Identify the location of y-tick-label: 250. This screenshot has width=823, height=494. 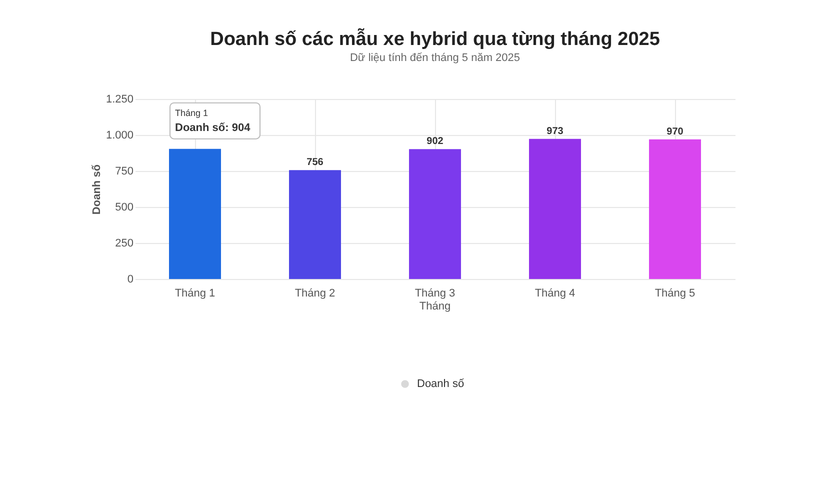
(124, 244).